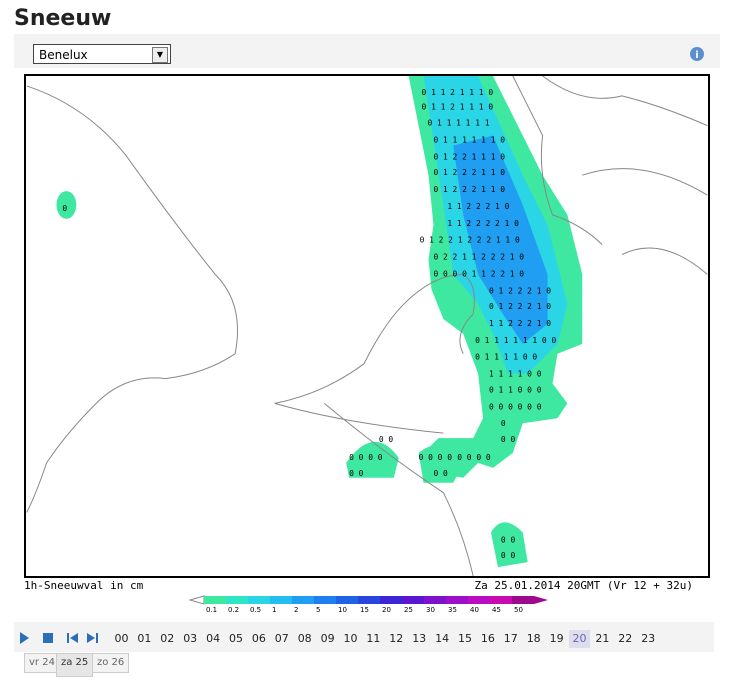  Describe the element at coordinates (63, 18) in the screenshot. I see `page-title: Sneeuw` at that location.